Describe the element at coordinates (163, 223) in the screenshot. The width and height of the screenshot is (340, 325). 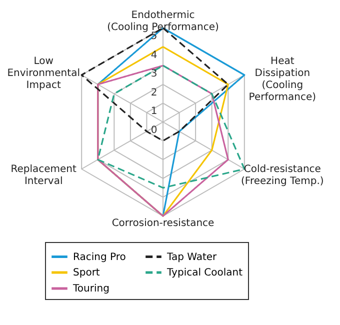
I see `spoke-label: Corrosion-resistance` at that location.